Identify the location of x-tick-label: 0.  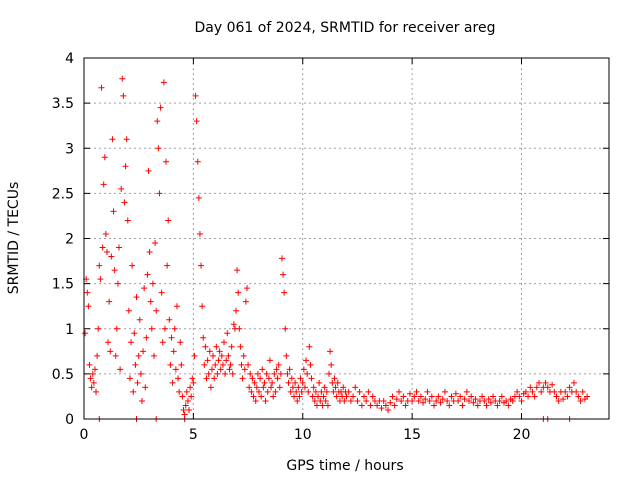
(84, 435).